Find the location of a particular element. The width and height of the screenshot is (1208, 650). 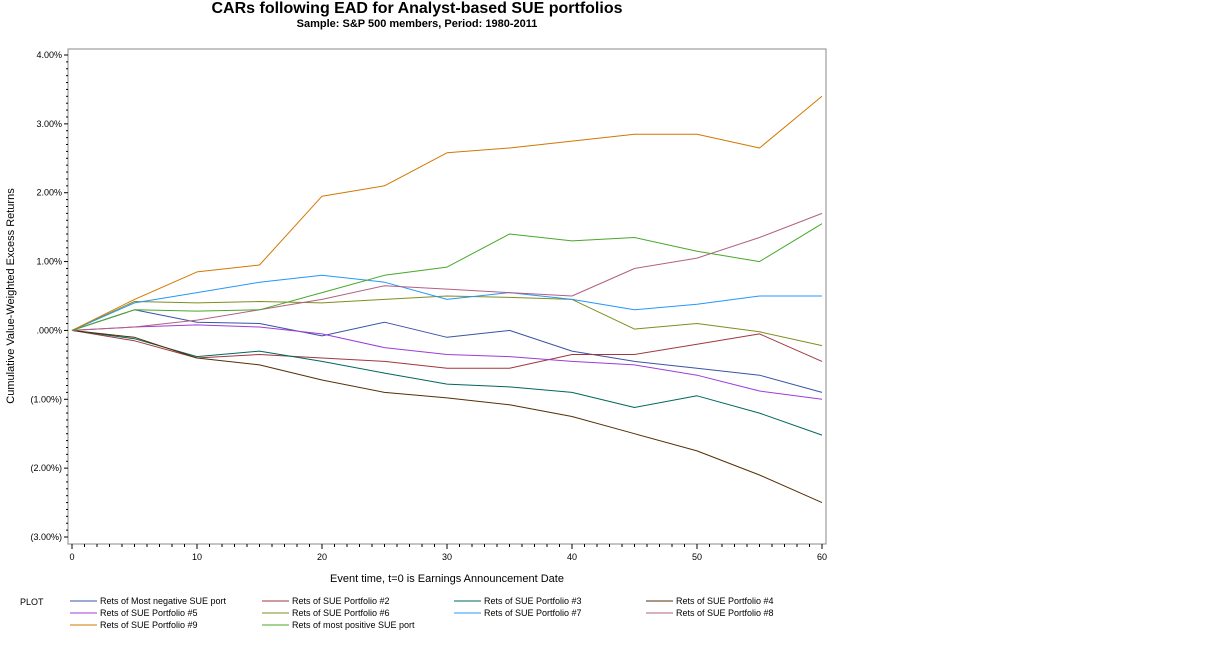

x-axis: 0 10 20 30 40 50 60 is located at coordinates (448, 553).